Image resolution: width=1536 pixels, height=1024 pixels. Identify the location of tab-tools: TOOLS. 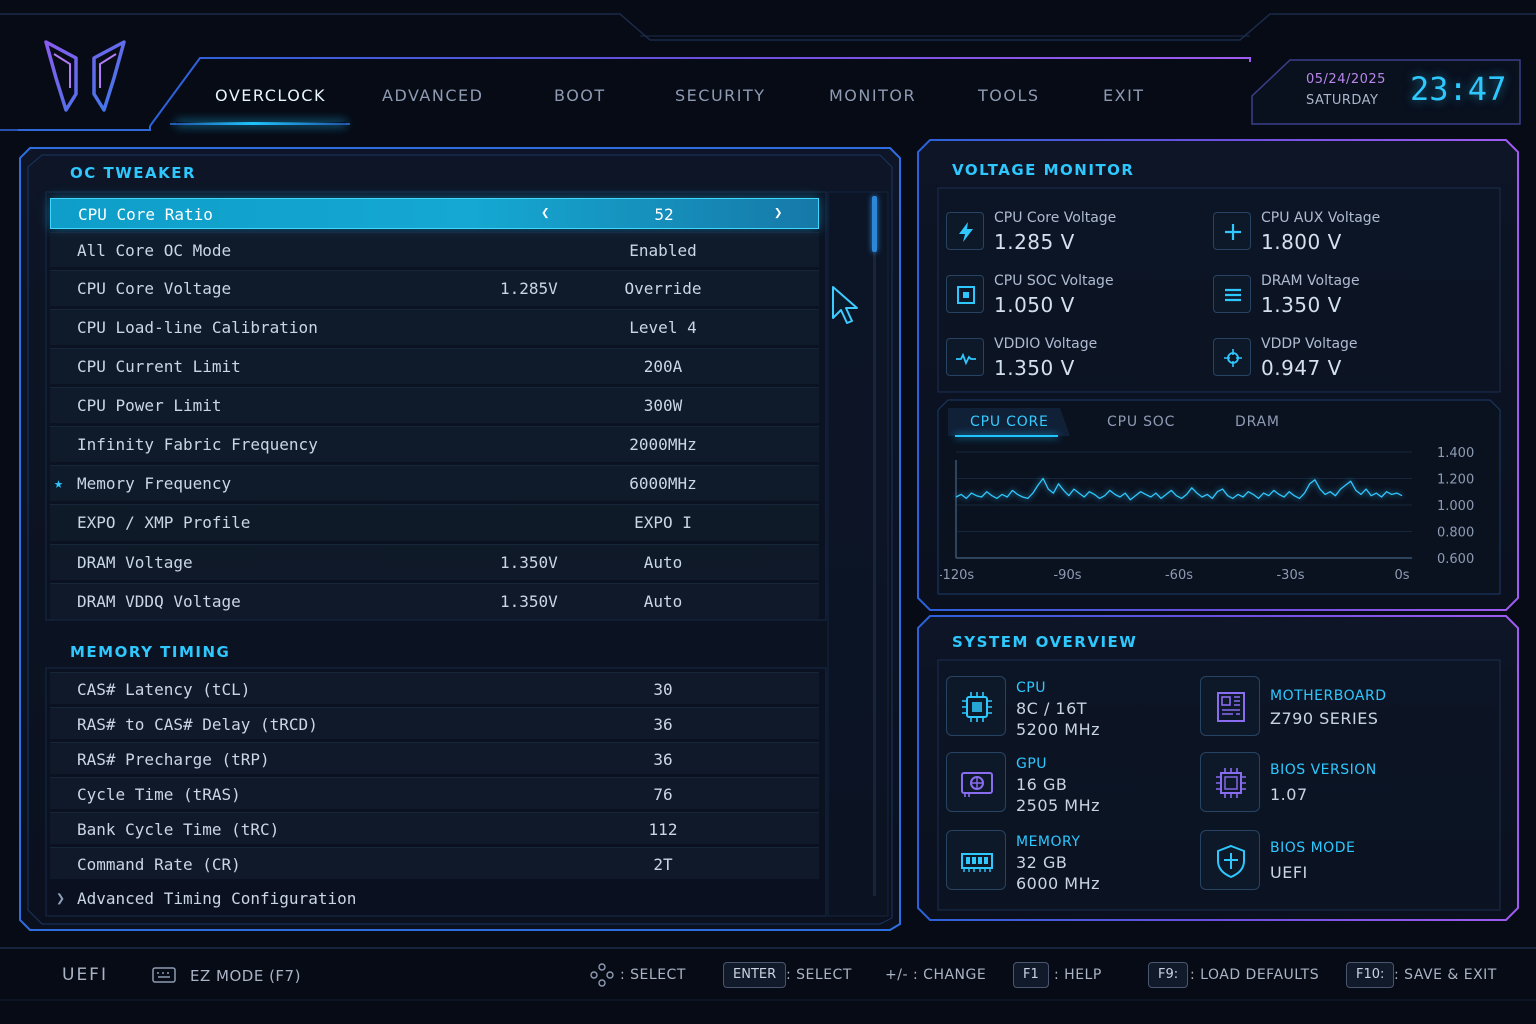
(1009, 95).